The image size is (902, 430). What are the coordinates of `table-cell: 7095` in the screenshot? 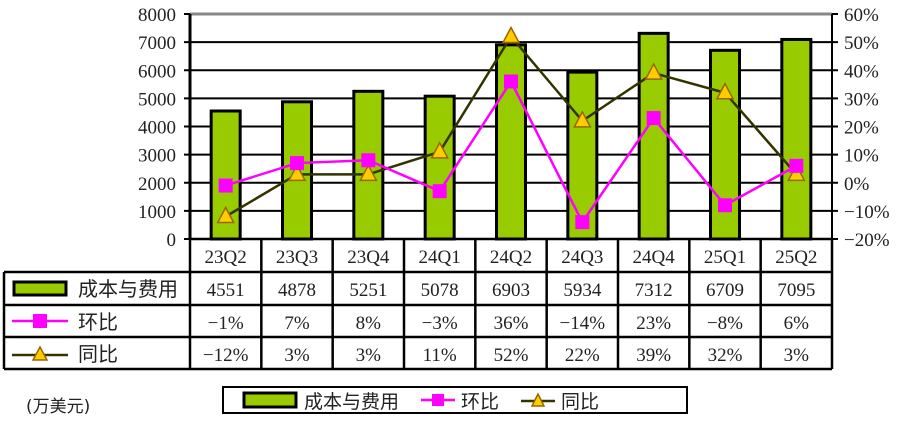 It's located at (796, 290).